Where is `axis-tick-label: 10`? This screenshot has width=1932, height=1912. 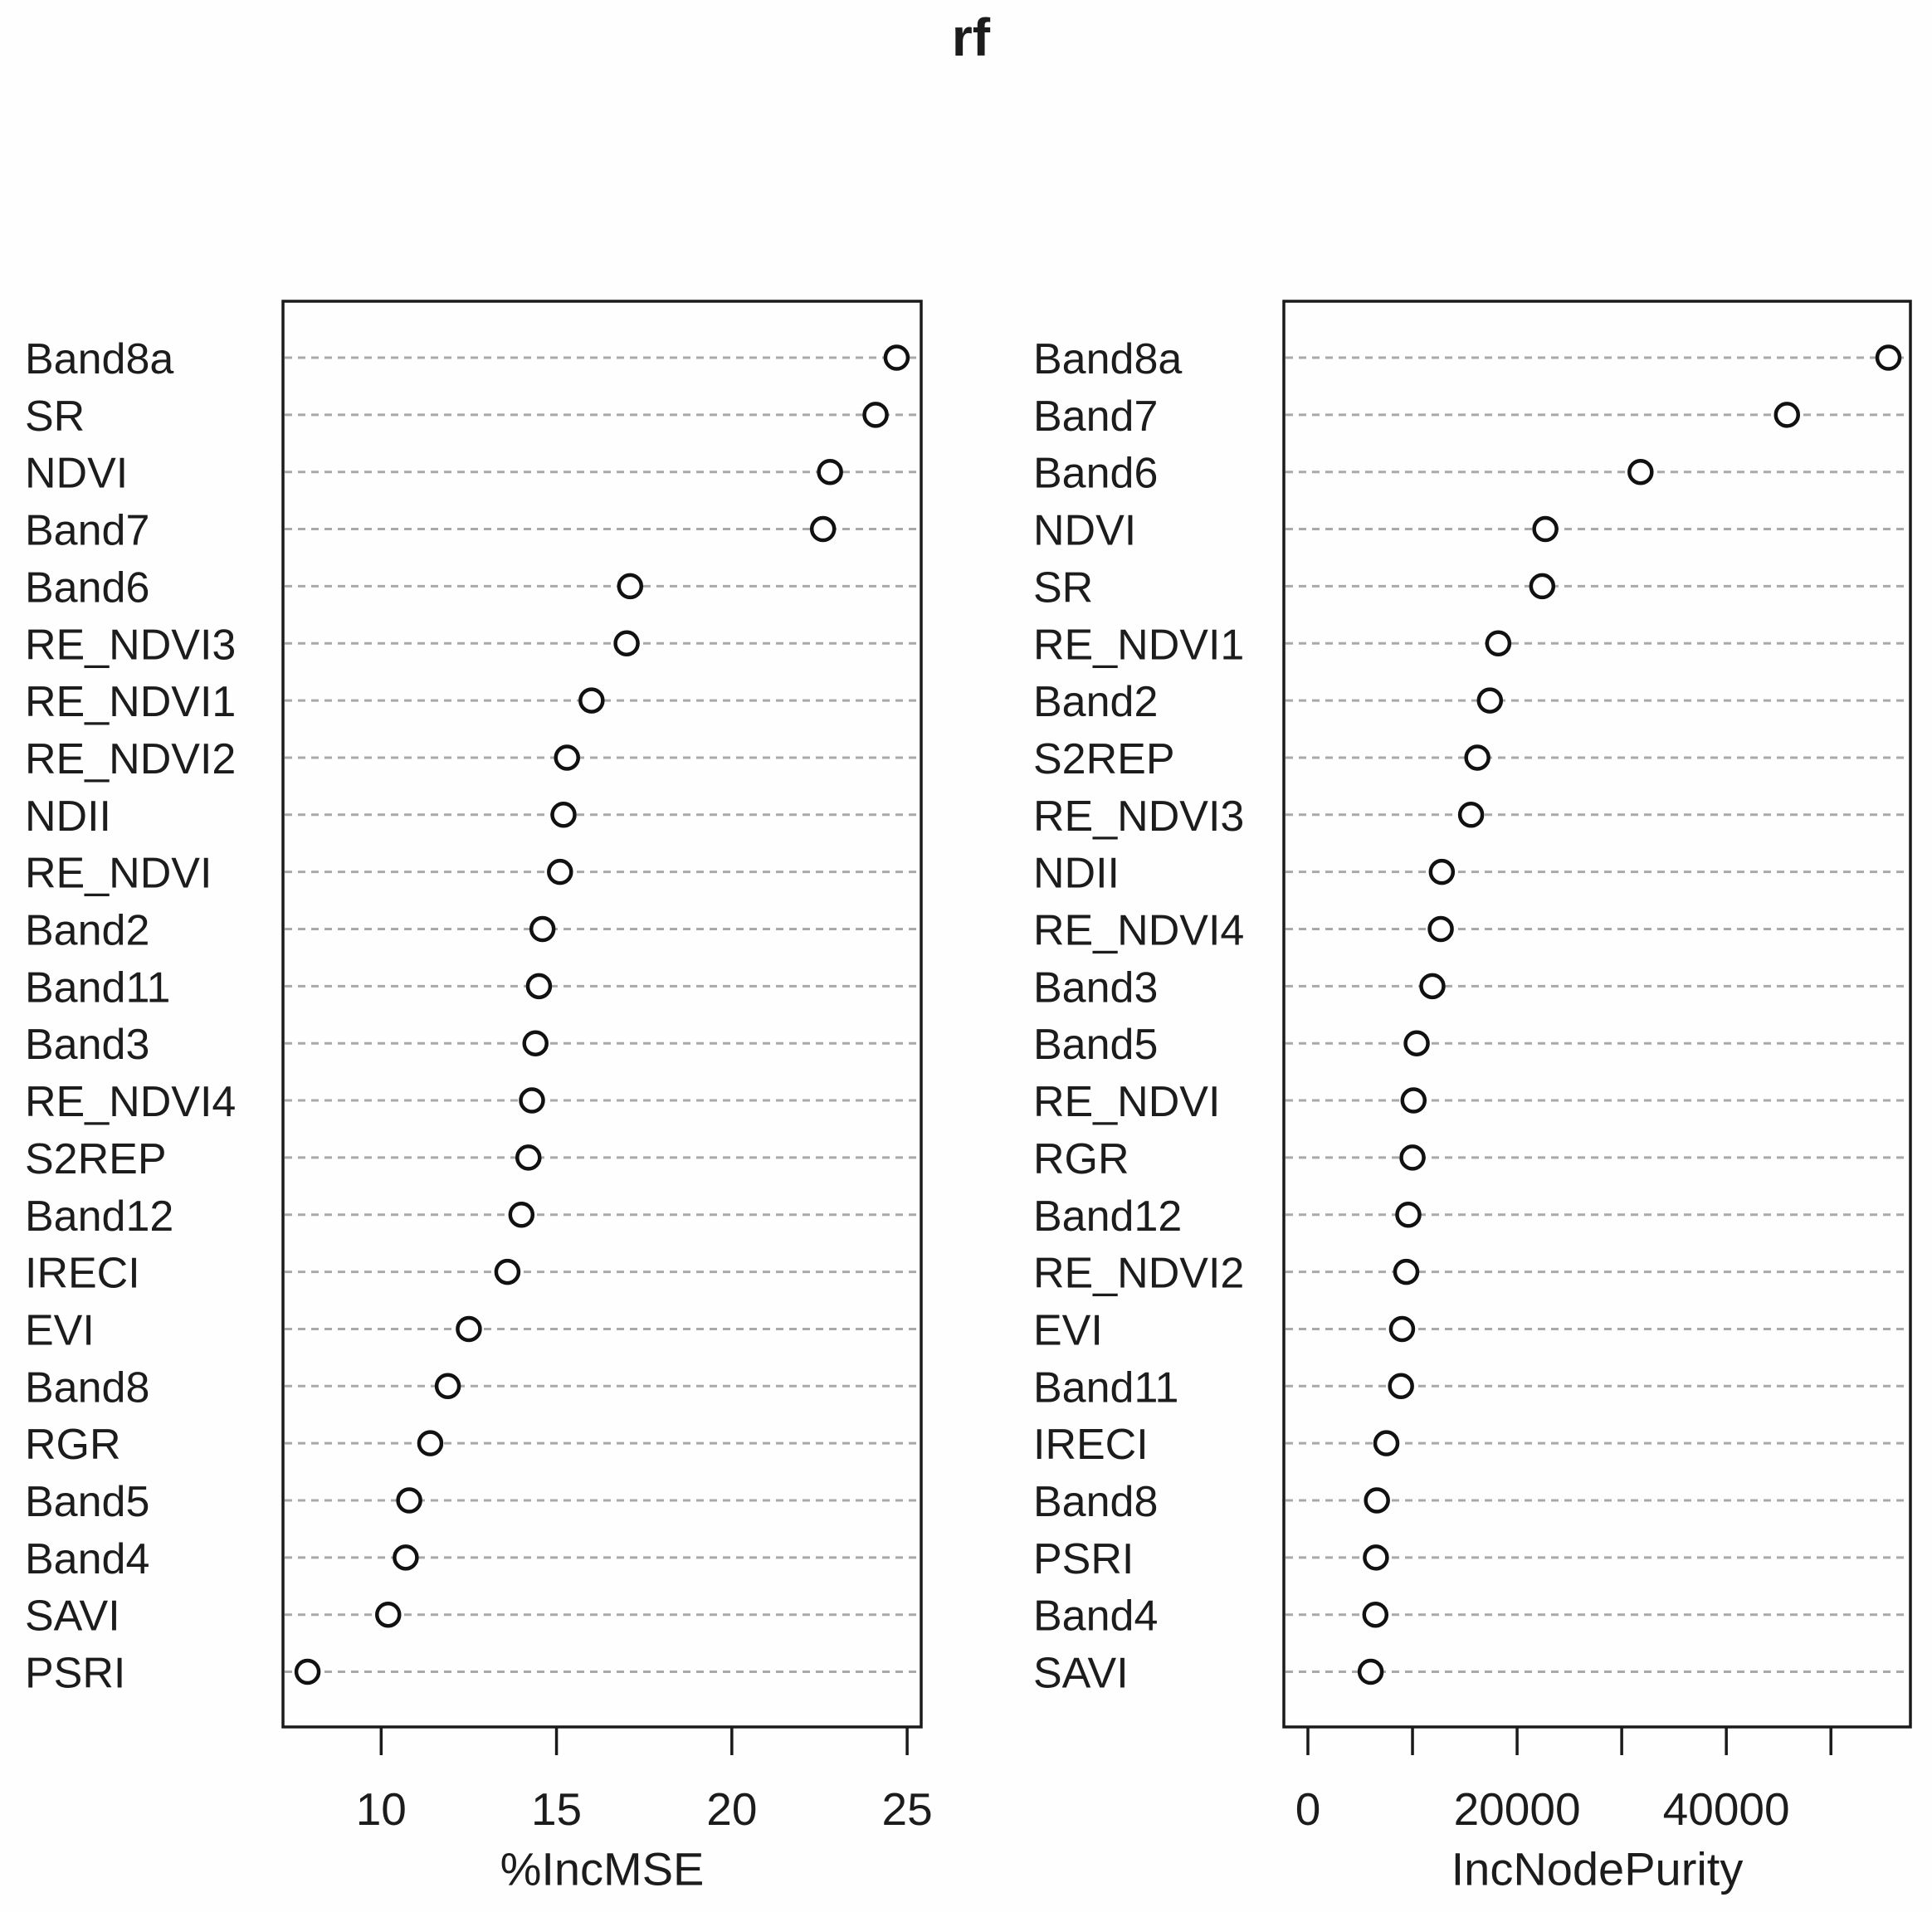
axis-tick-label: 10 is located at coordinates (382, 1809).